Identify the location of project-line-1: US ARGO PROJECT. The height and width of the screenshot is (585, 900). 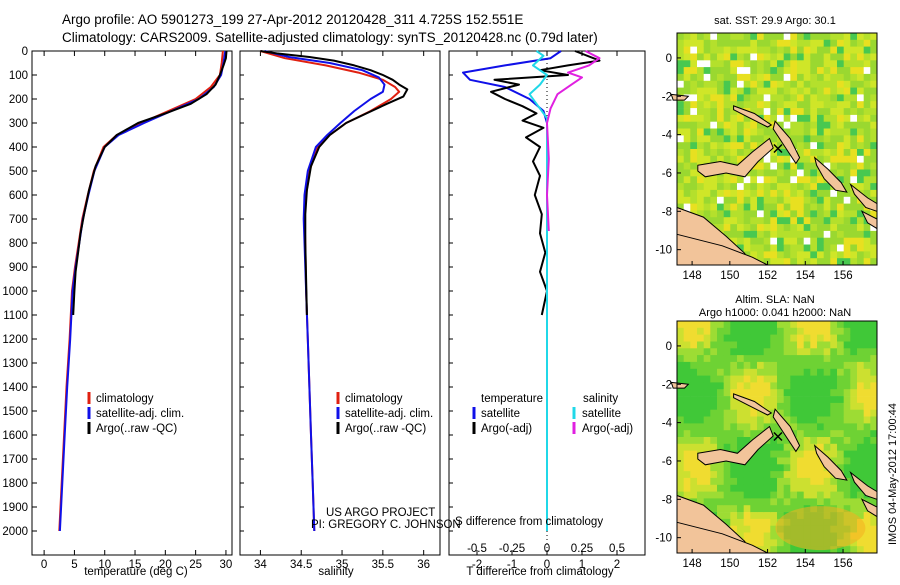
(380, 513).